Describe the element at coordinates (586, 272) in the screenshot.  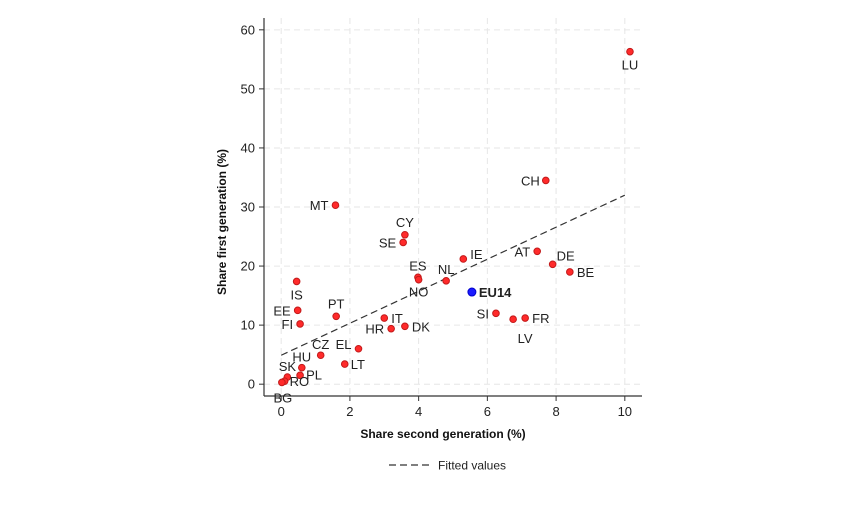
I see `point-label-be: BE` at that location.